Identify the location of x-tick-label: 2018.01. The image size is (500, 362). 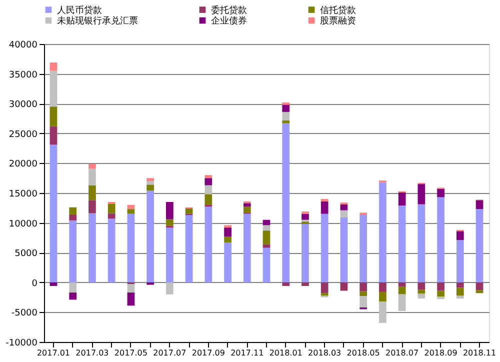
(285, 353).